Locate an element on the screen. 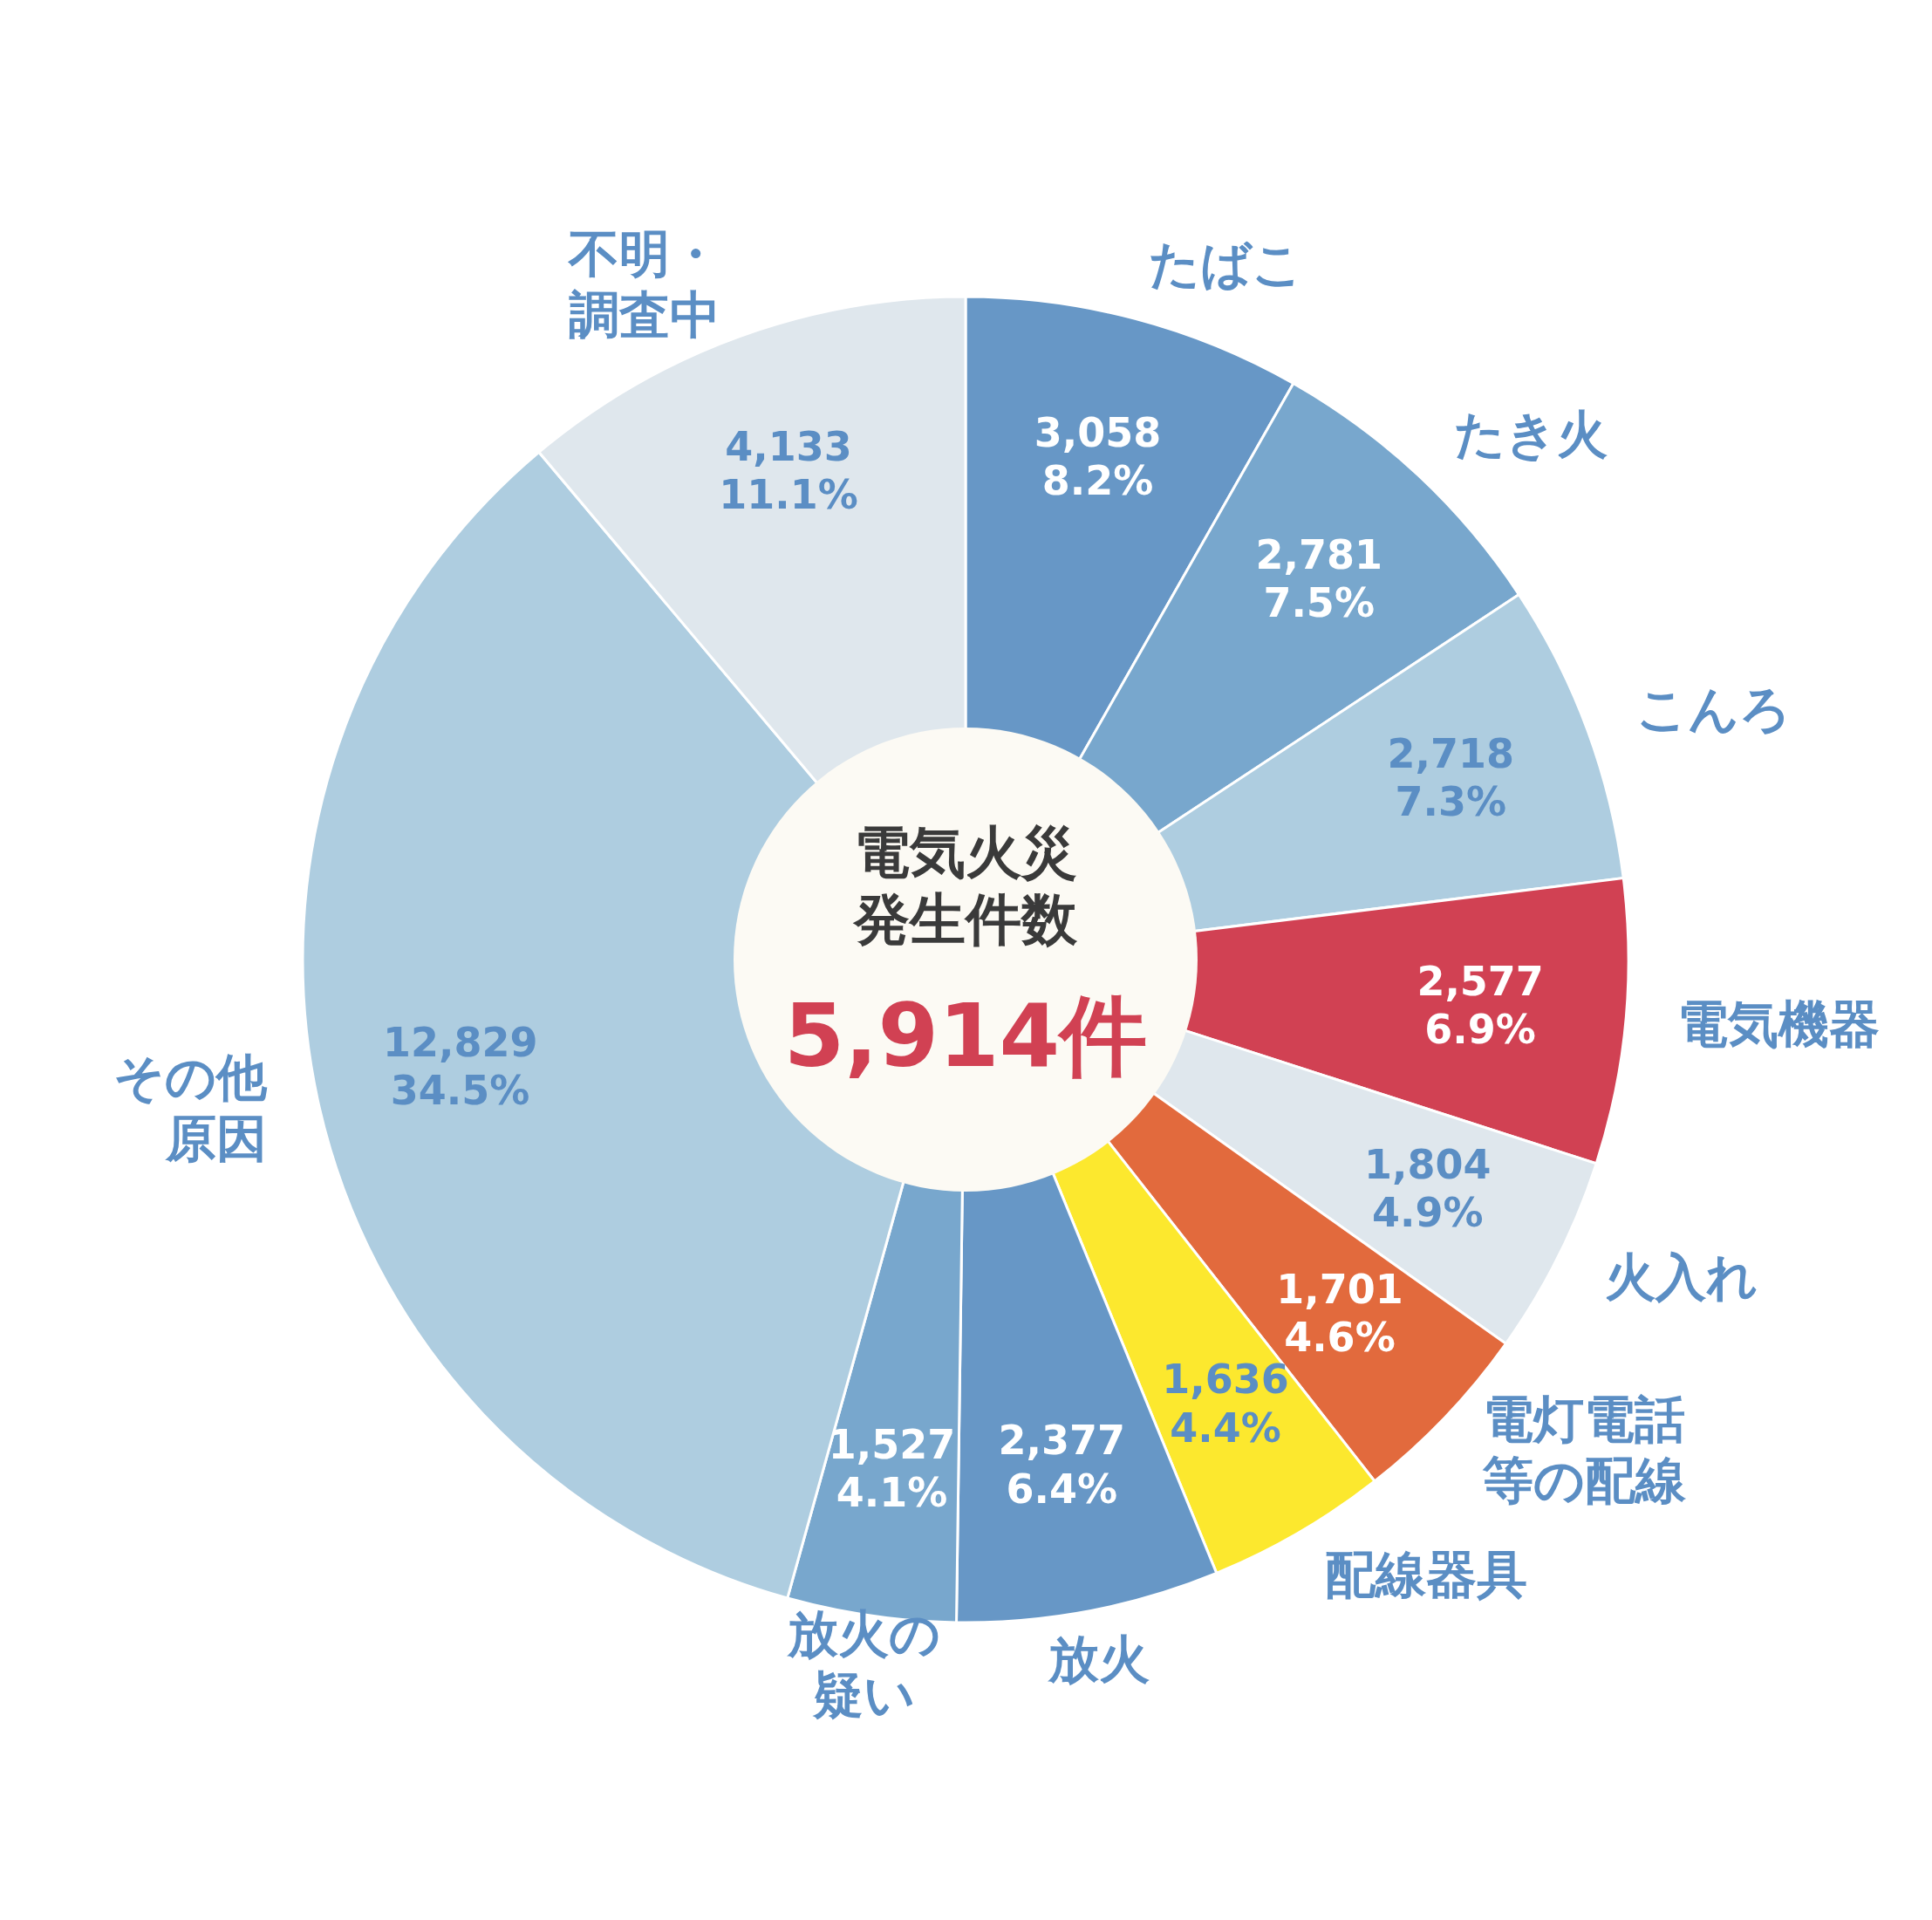 The height and width of the screenshot is (1920, 1932). title: 電気火災発生件数 is located at coordinates (965, 886).